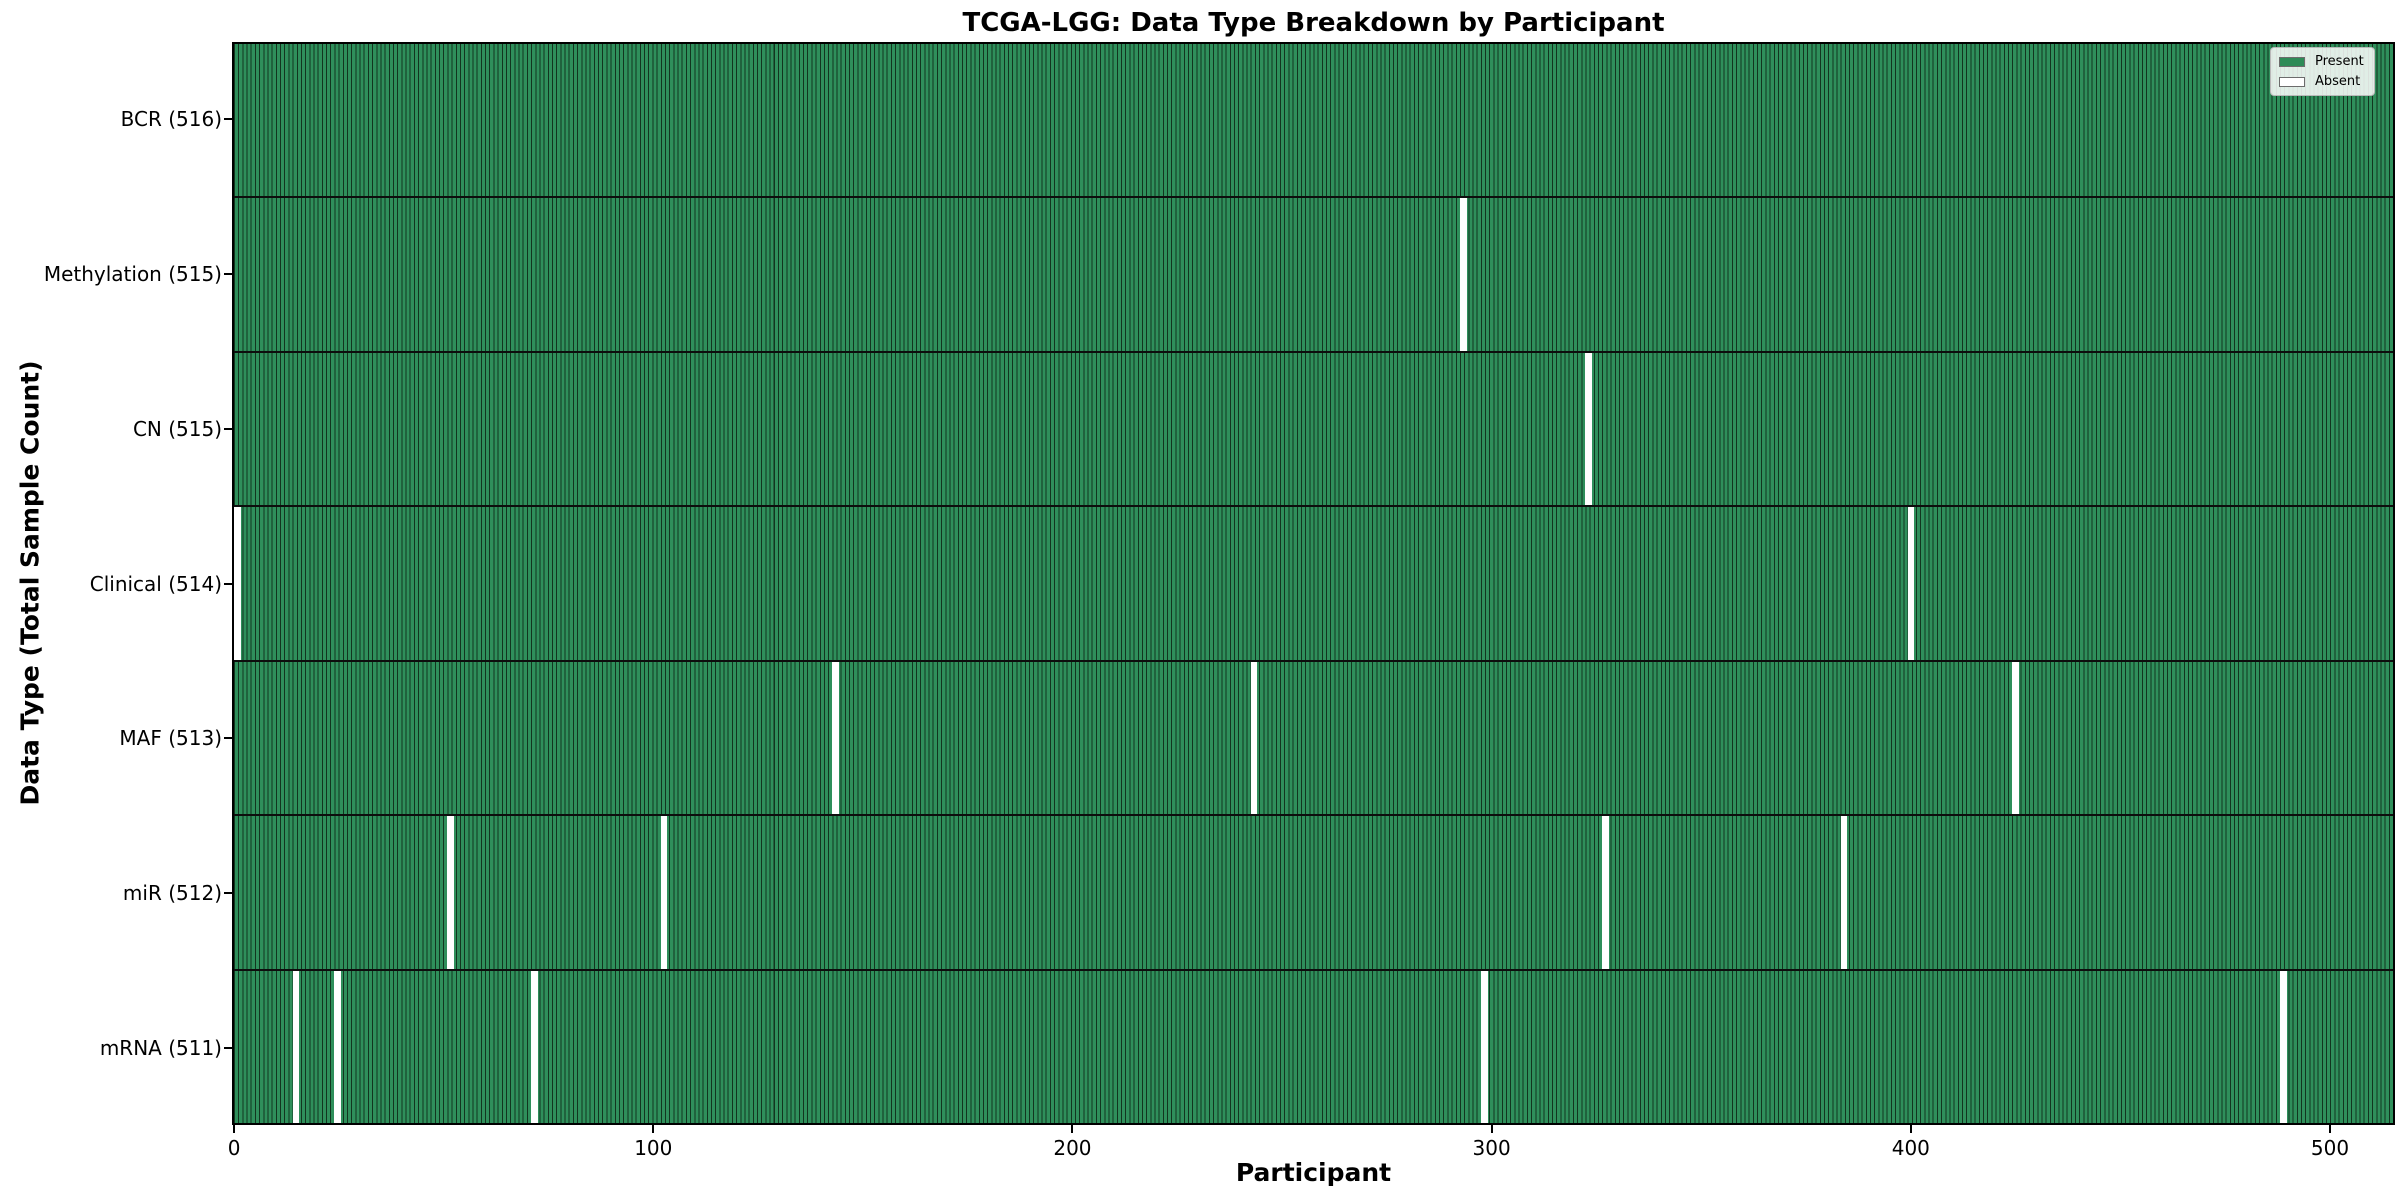 This screenshot has height=1200, width=2400. I want to click on x-tick-label-200: 200, so click(1072, 1148).